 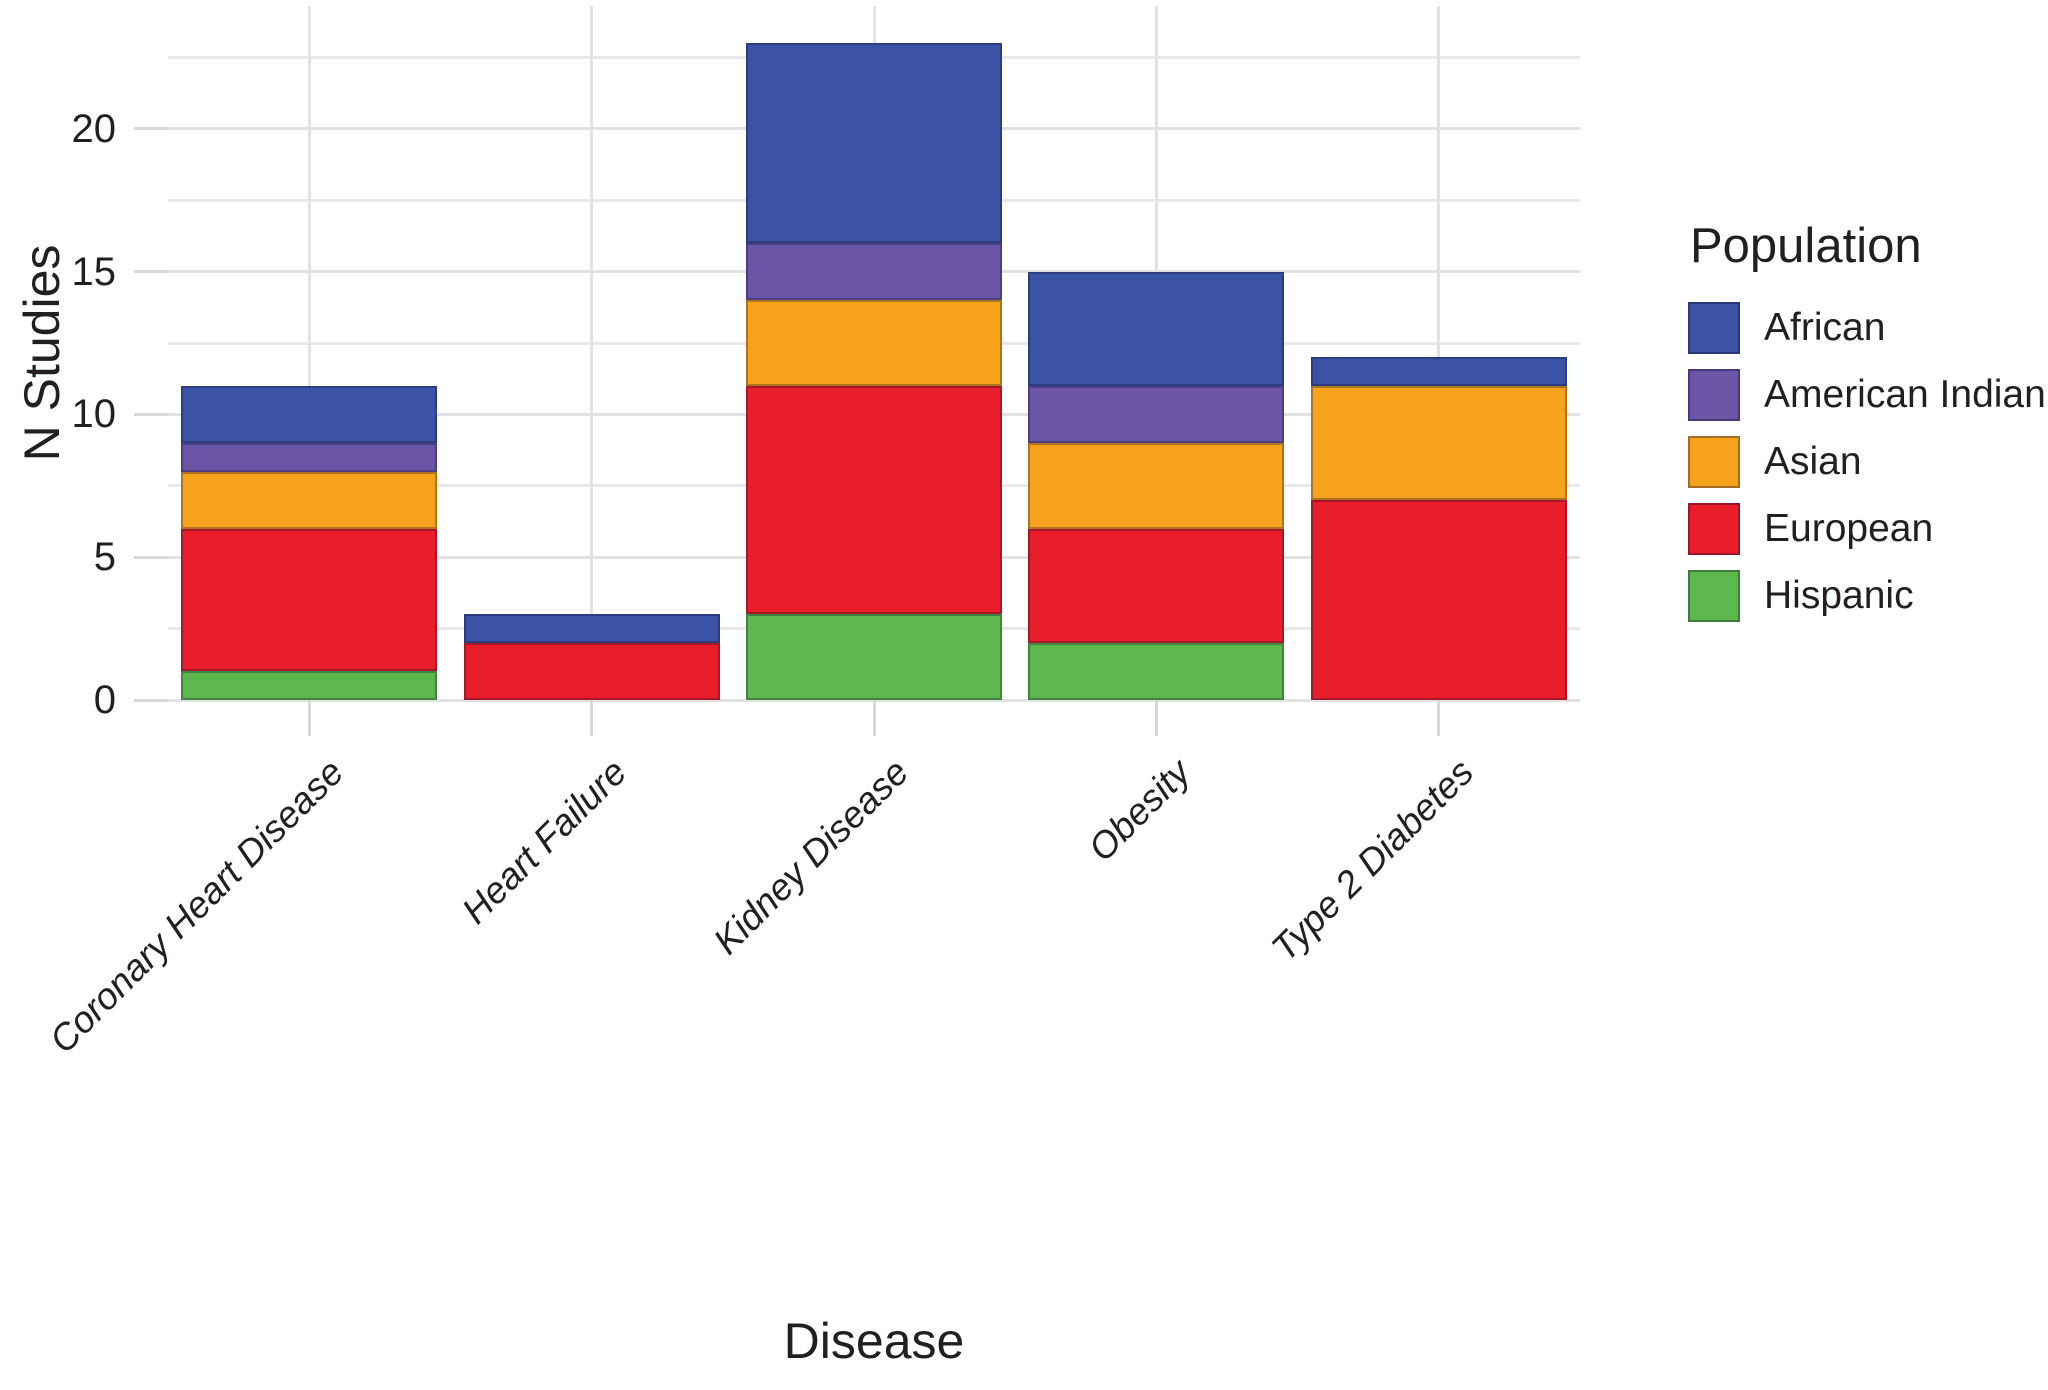 I want to click on legend-swatch-european, so click(x=1714, y=529).